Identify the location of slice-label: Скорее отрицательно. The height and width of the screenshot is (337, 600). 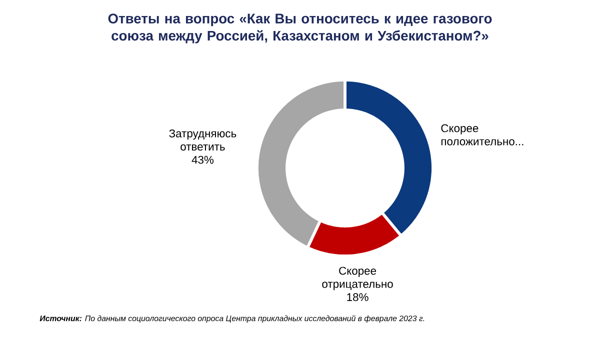
(357, 278).